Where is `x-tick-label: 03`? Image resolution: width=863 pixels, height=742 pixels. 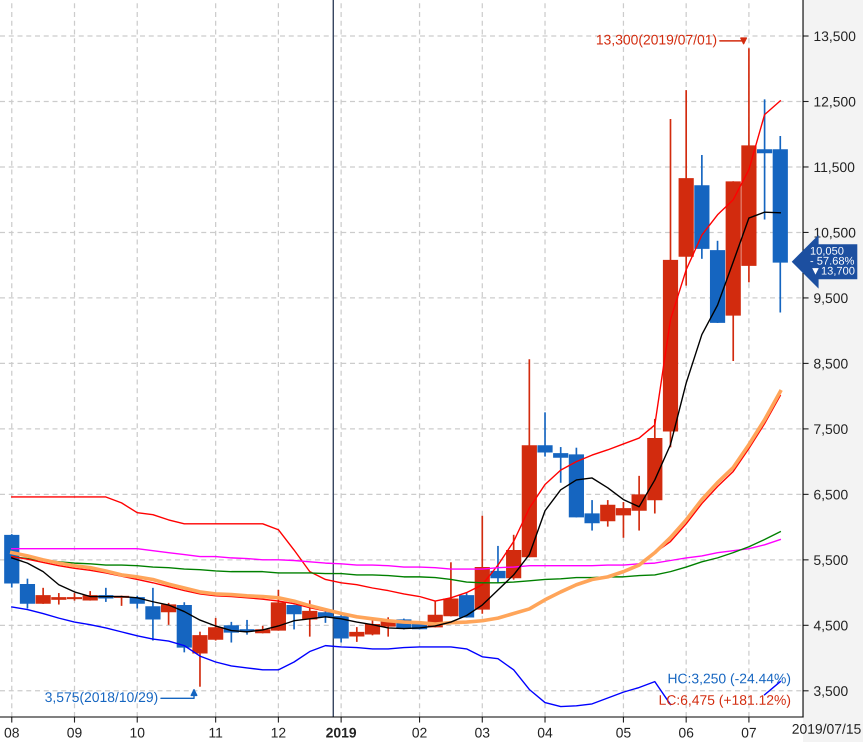 x-tick-label: 03 is located at coordinates (482, 733).